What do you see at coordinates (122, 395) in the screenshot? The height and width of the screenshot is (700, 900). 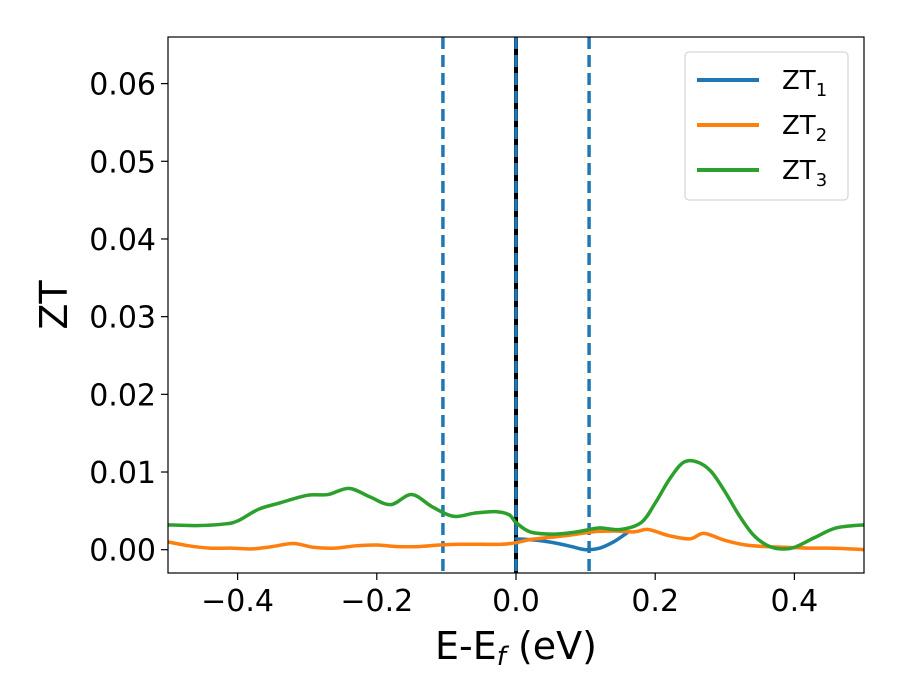 I see `y-tick-label: 0.02` at bounding box center [122, 395].